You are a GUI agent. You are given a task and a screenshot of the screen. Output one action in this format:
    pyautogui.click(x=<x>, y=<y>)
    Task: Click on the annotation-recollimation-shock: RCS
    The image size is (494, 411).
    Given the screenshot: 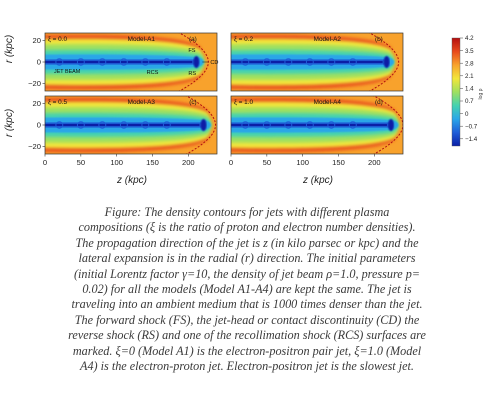 What is the action you would take?
    pyautogui.click(x=153, y=73)
    